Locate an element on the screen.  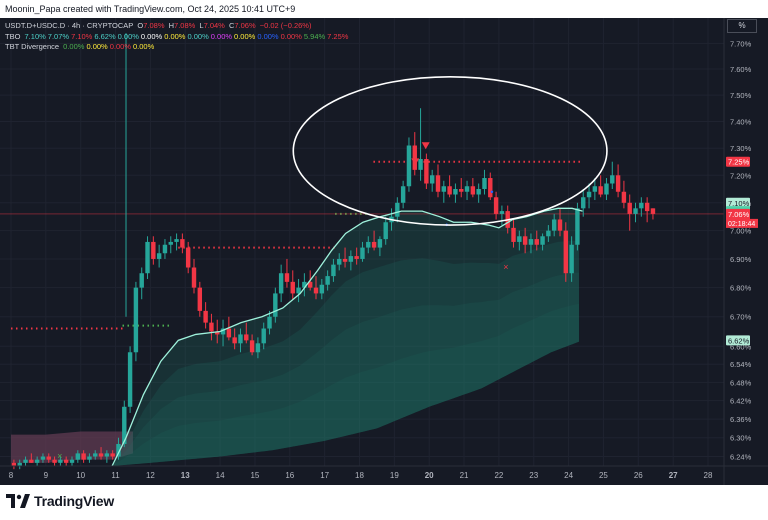
price-tick-label: 7.00% is located at coordinates (741, 231).